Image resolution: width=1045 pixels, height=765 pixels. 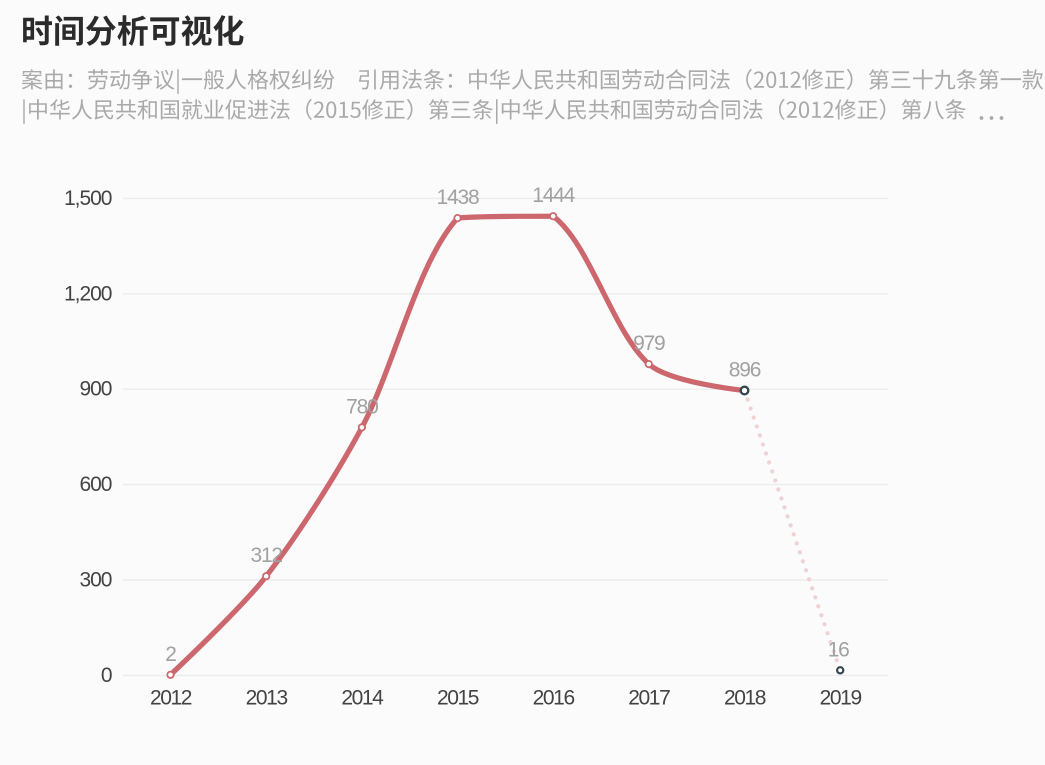 I want to click on svg-text: 1438, so click(x=458, y=197).